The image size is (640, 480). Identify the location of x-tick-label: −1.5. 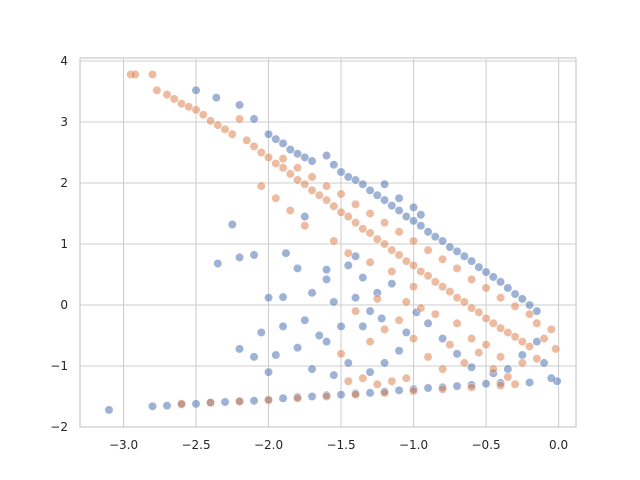
(340, 445).